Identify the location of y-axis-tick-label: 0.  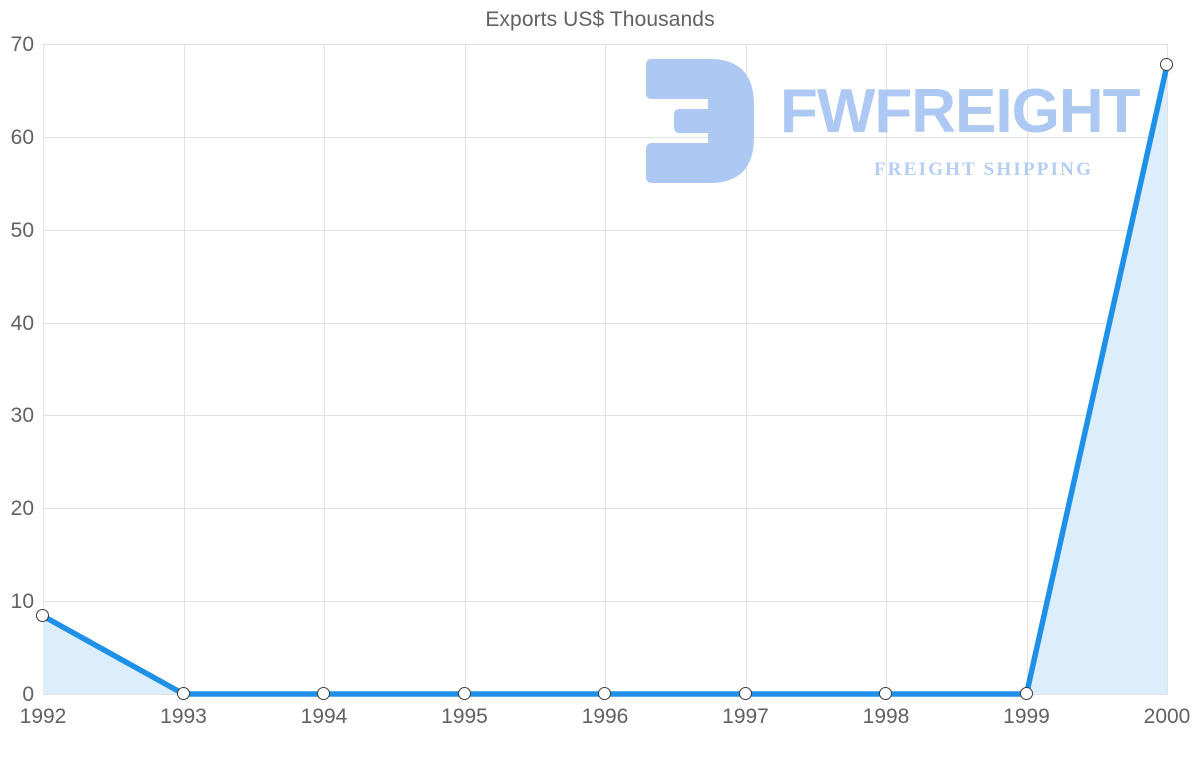
(28, 694).